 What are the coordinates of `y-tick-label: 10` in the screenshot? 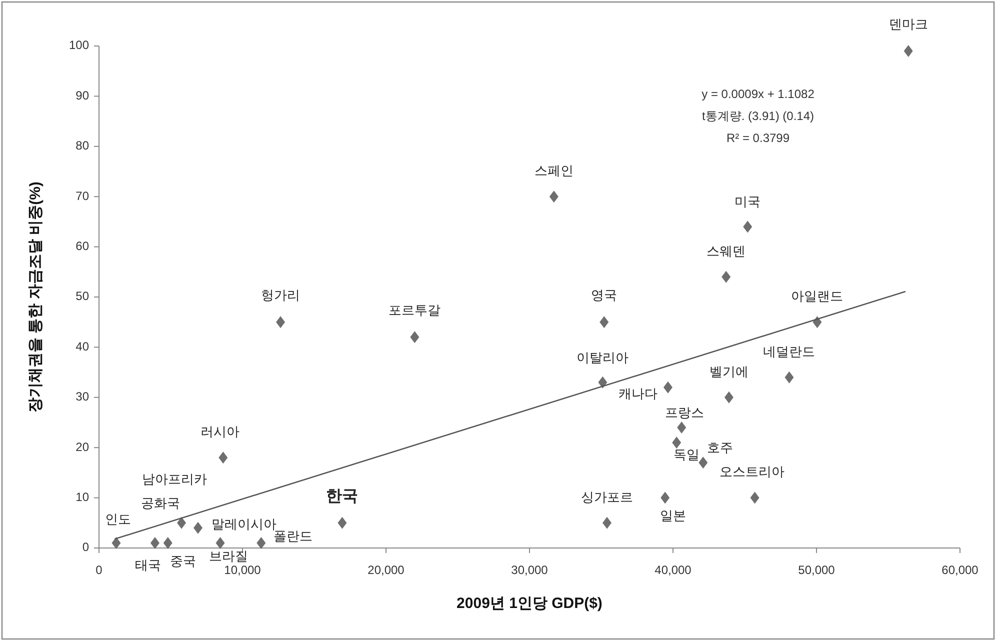 It's located at (83, 497).